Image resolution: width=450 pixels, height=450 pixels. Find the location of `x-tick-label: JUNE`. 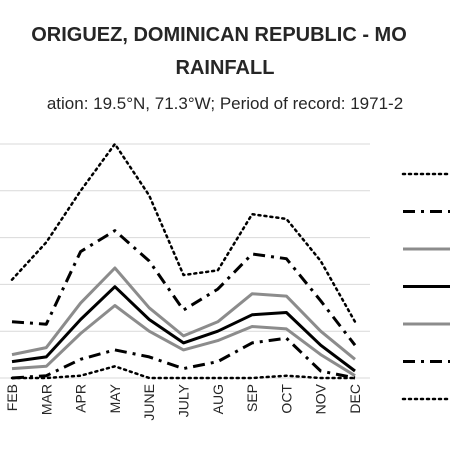

x-tick-label: JUNE is located at coordinates (149, 402).